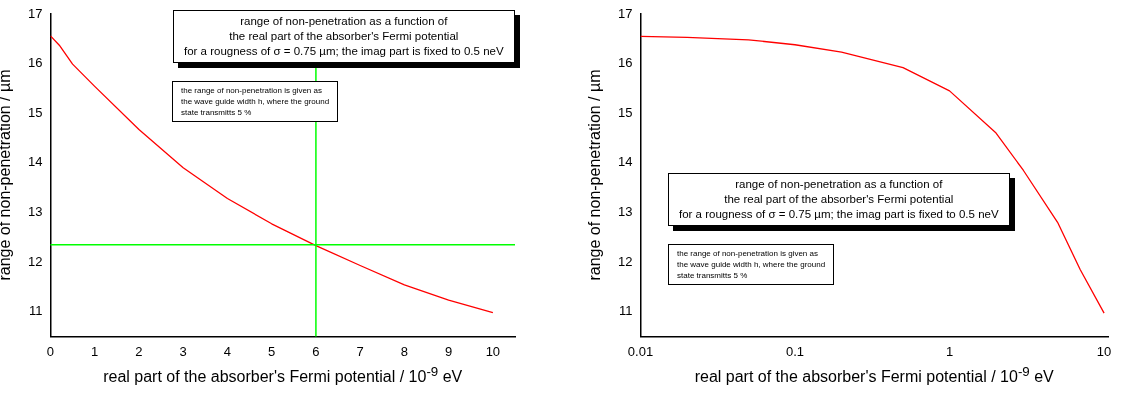 The width and height of the screenshot is (1121, 403). Describe the element at coordinates (795, 351) in the screenshot. I see `x-tick-label: 0.1` at that location.